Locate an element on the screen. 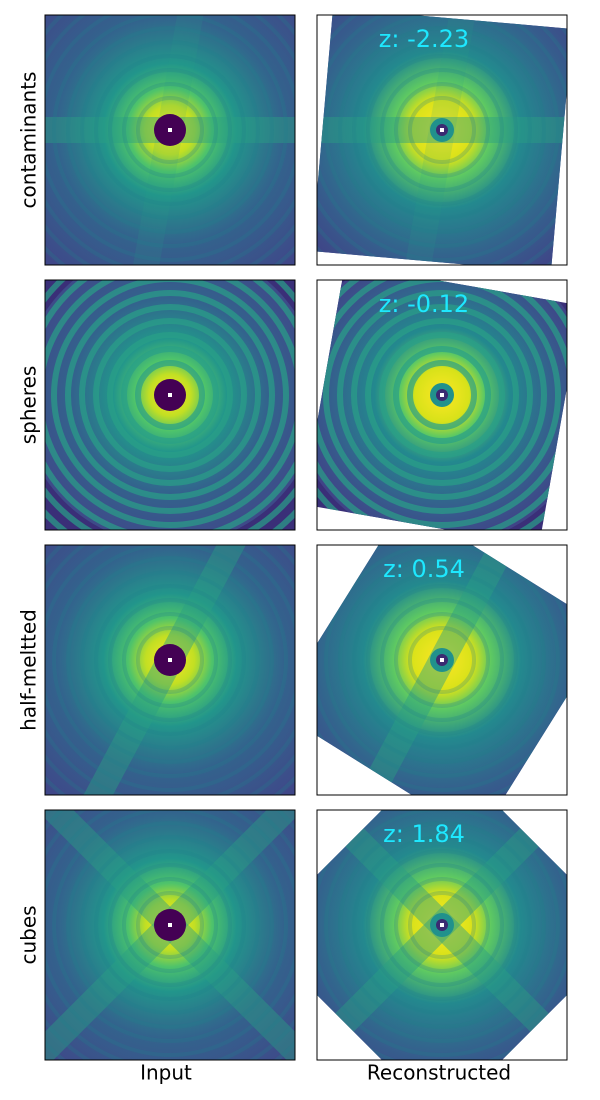  row-label: half-meltted is located at coordinates (29, 670).